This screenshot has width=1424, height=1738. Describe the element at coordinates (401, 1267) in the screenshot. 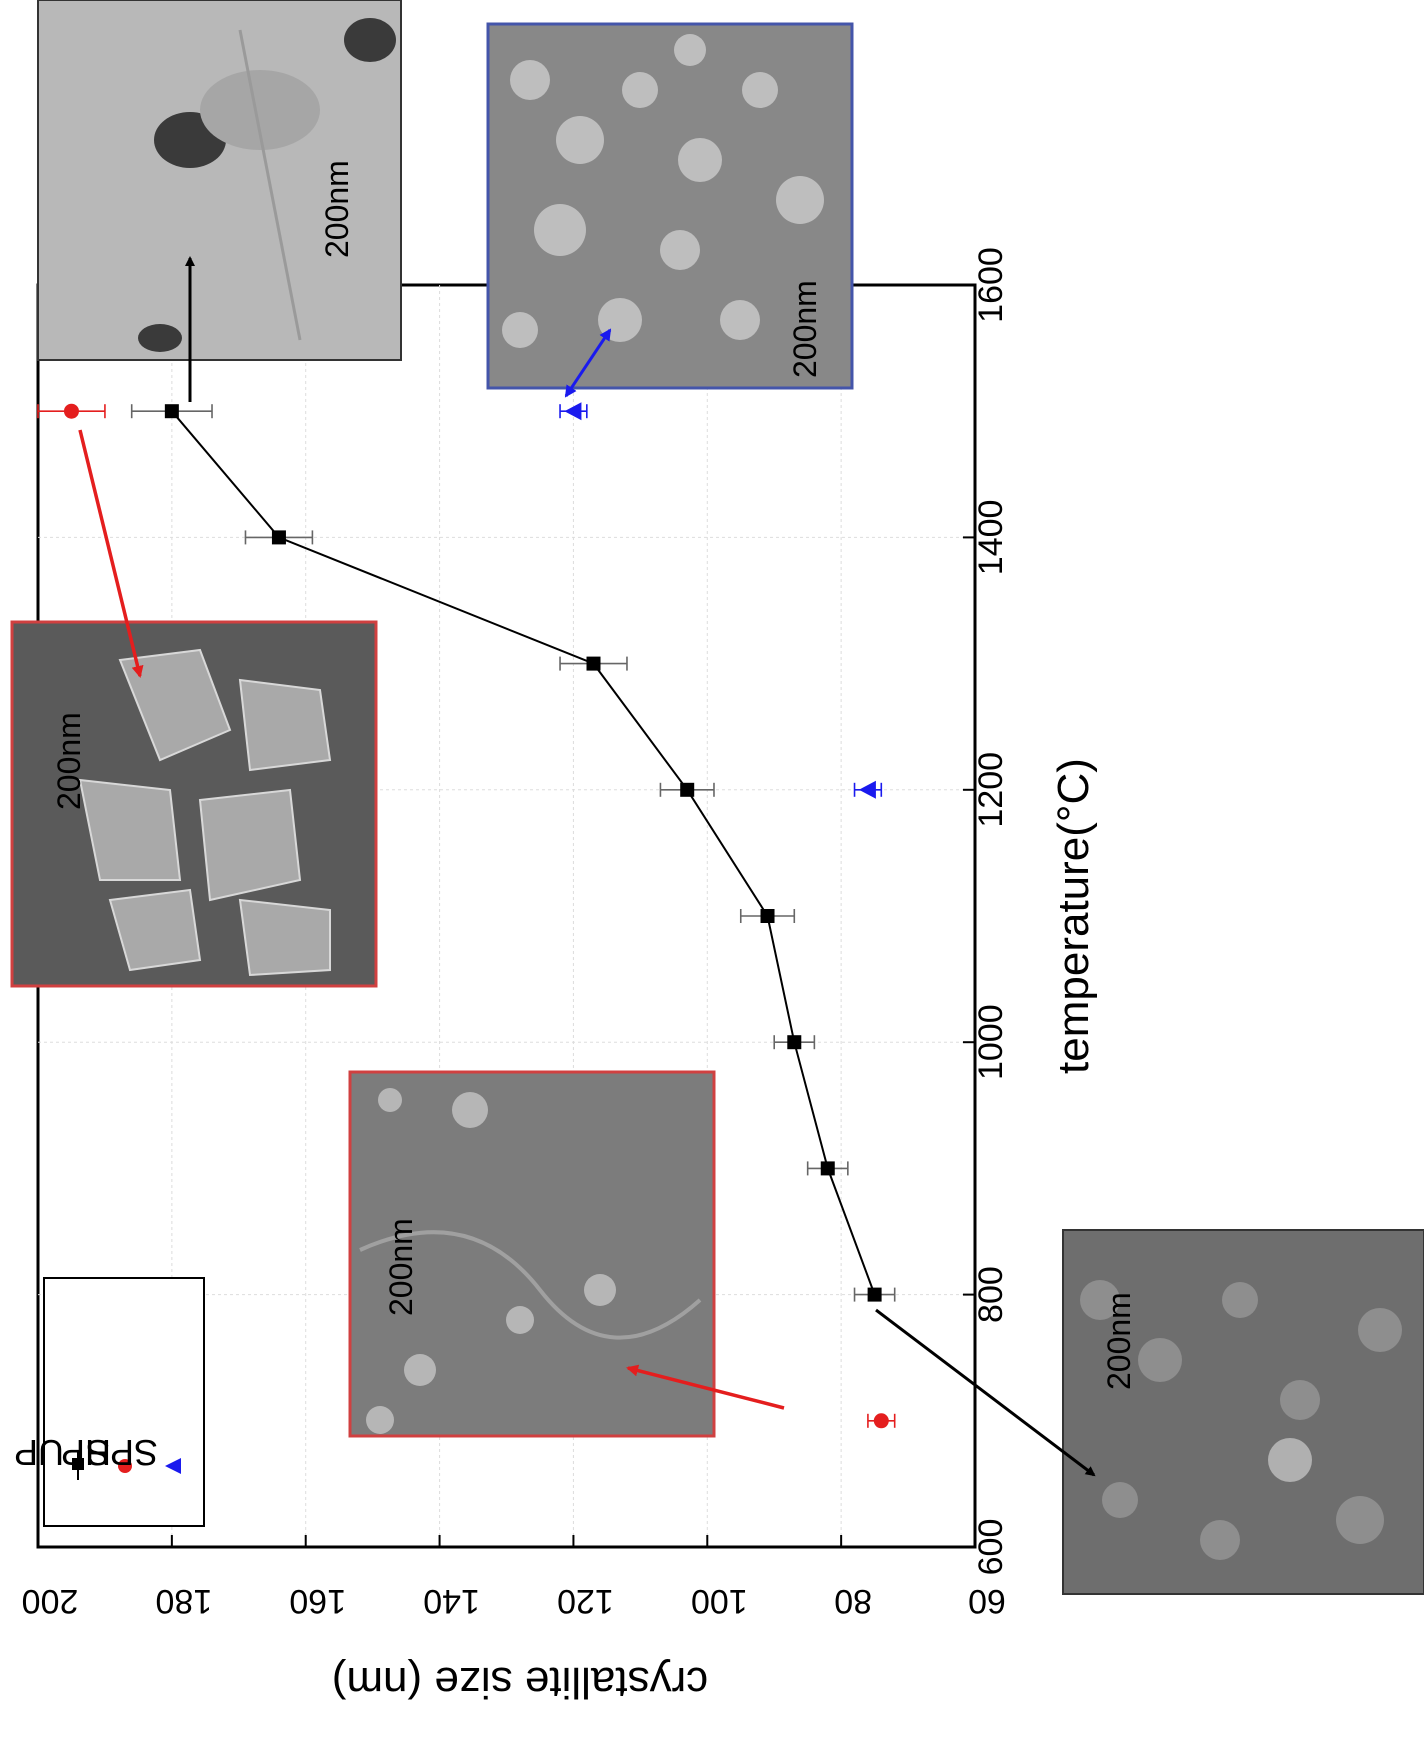

I see `inset-scale-label-red-lower: 200nm` at that location.